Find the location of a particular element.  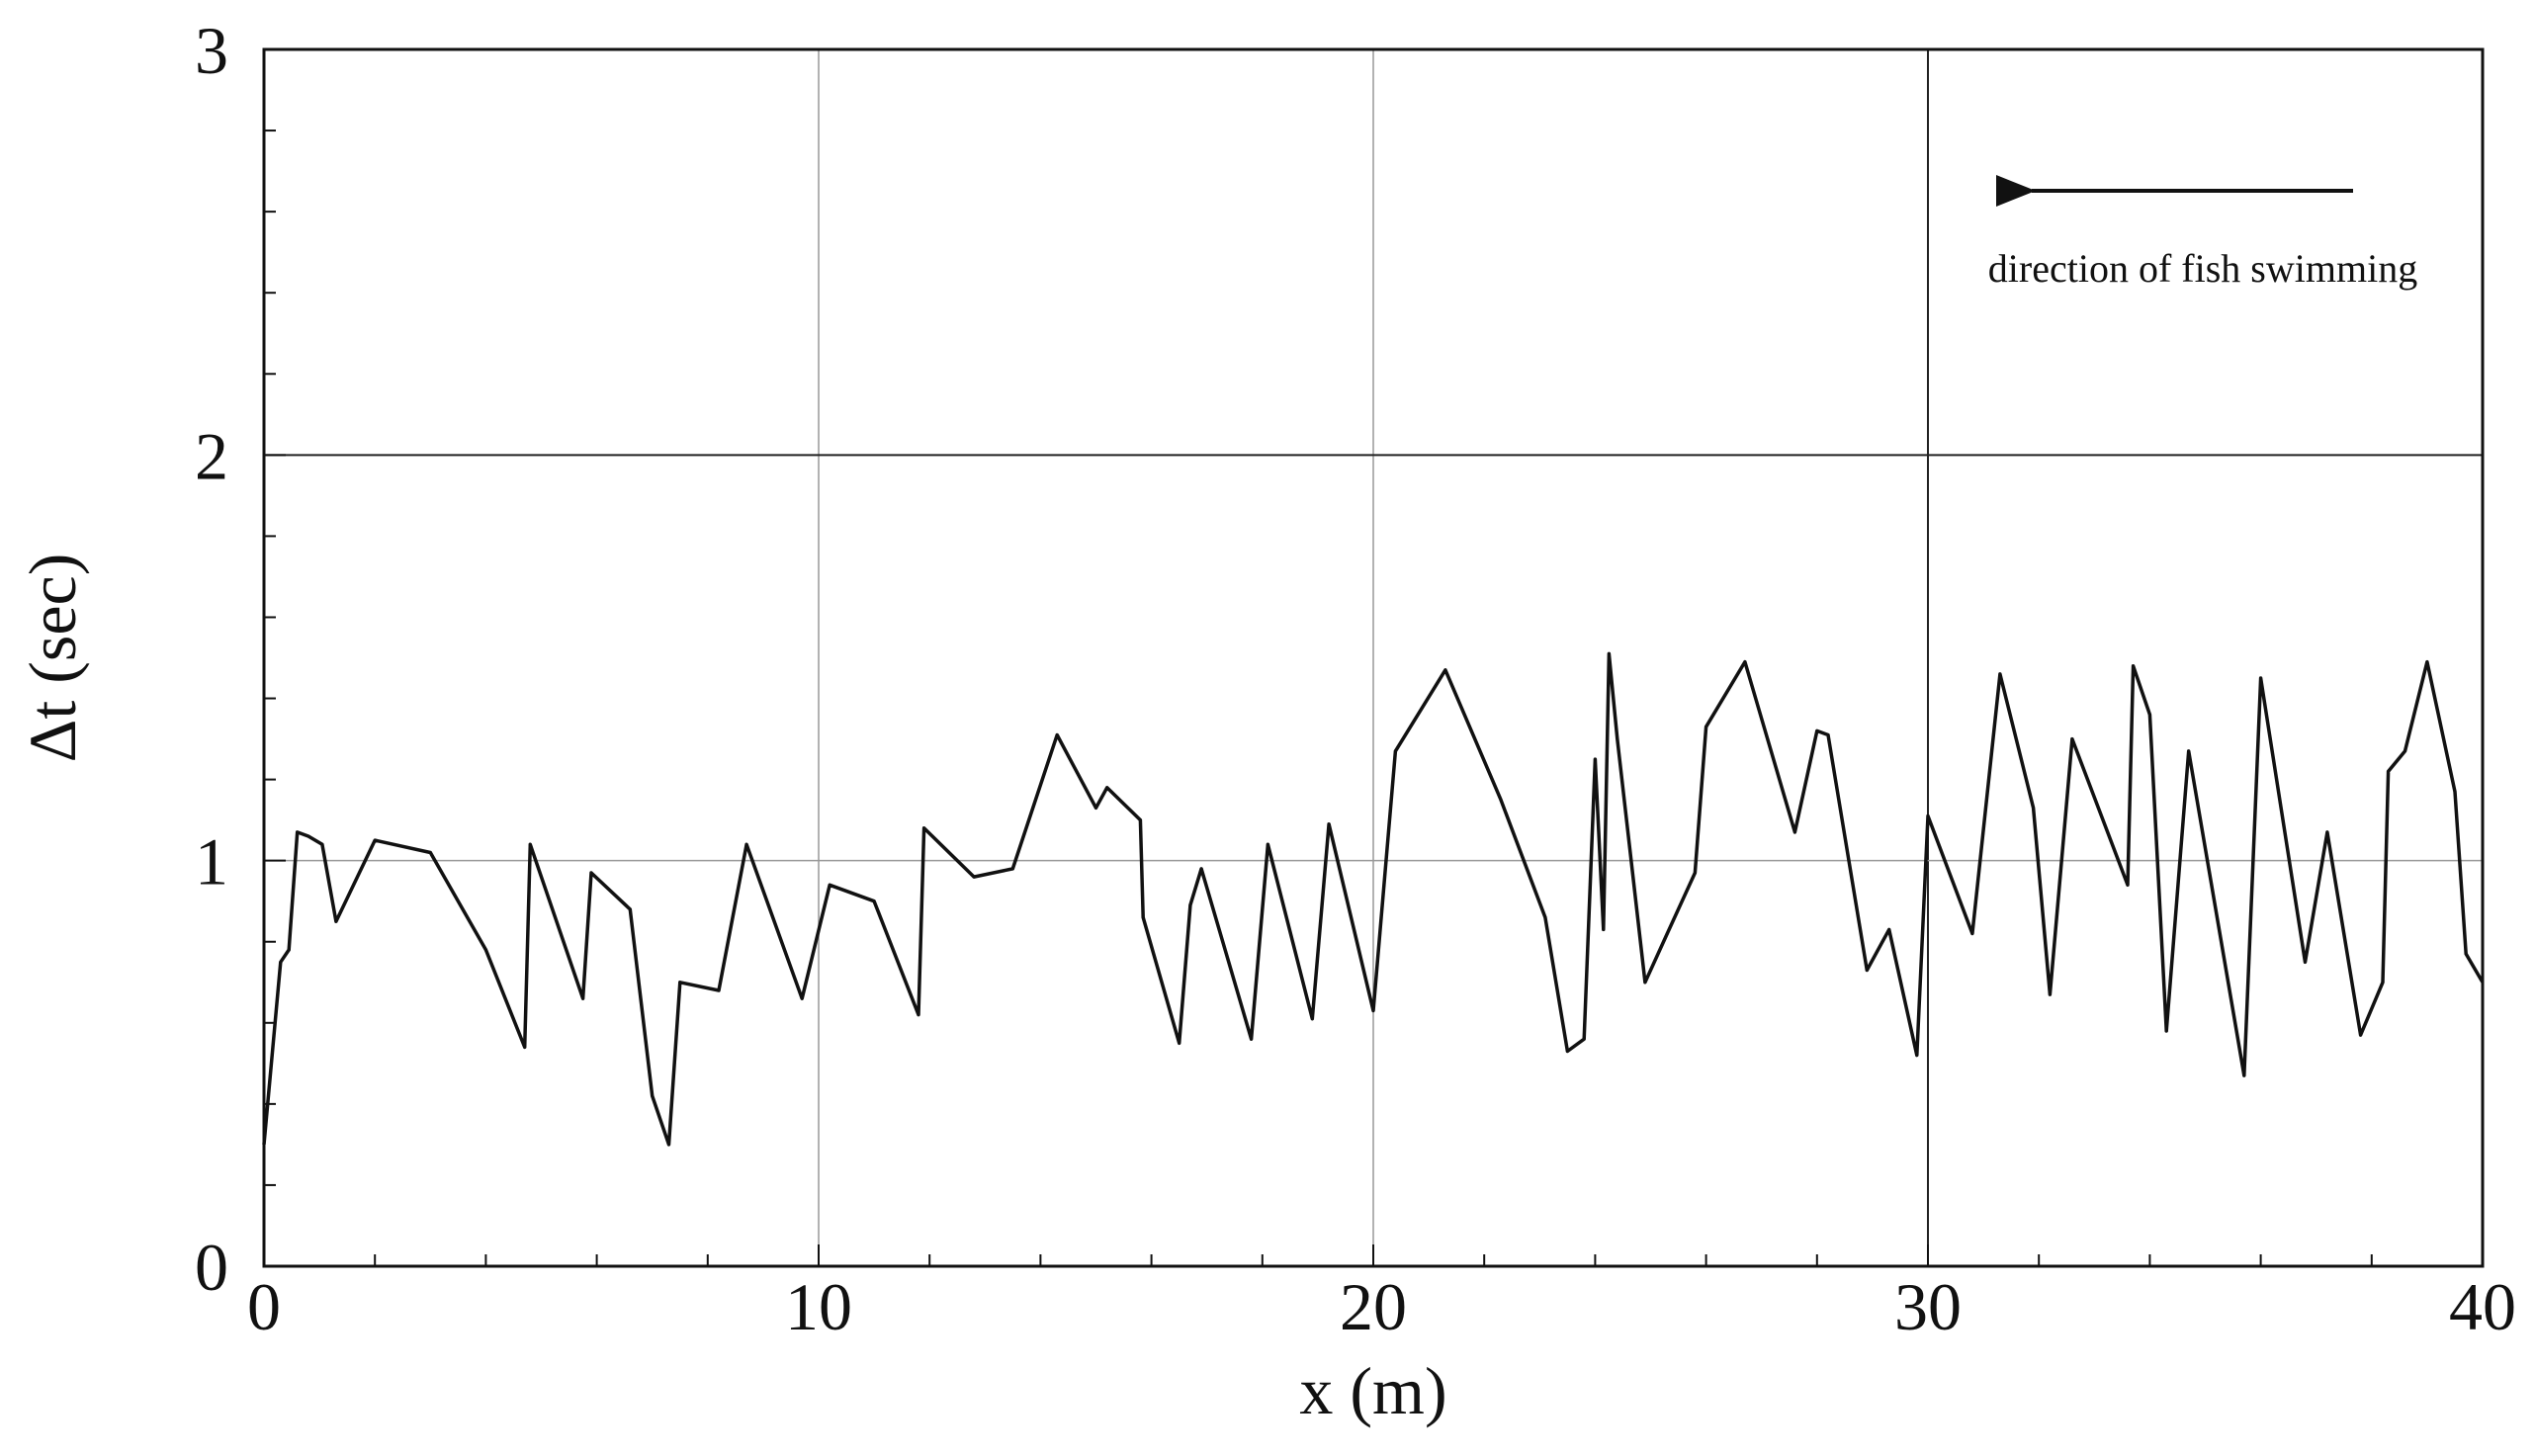

y-tick-labels: 0 1 2 3 is located at coordinates (211, 659).